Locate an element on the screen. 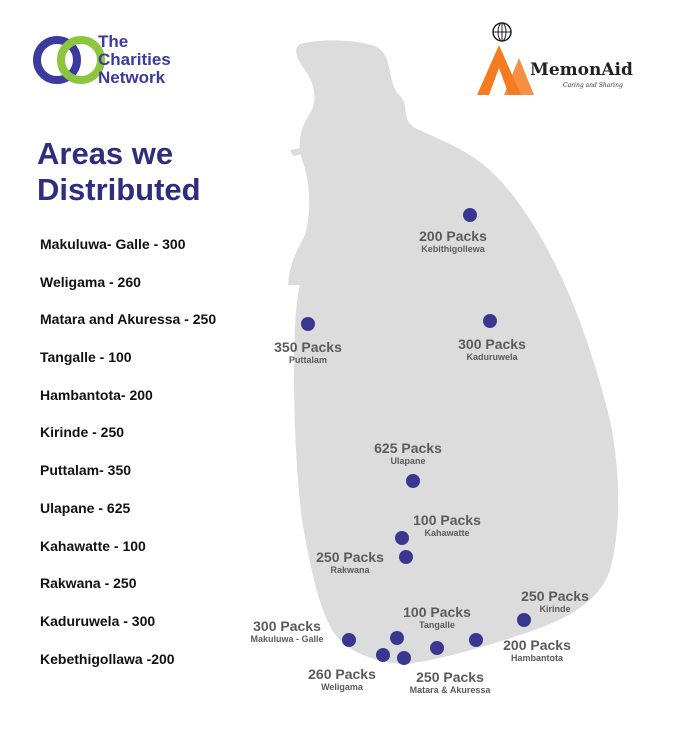 The width and height of the screenshot is (681, 737). marker-tangalle is located at coordinates (397, 638).